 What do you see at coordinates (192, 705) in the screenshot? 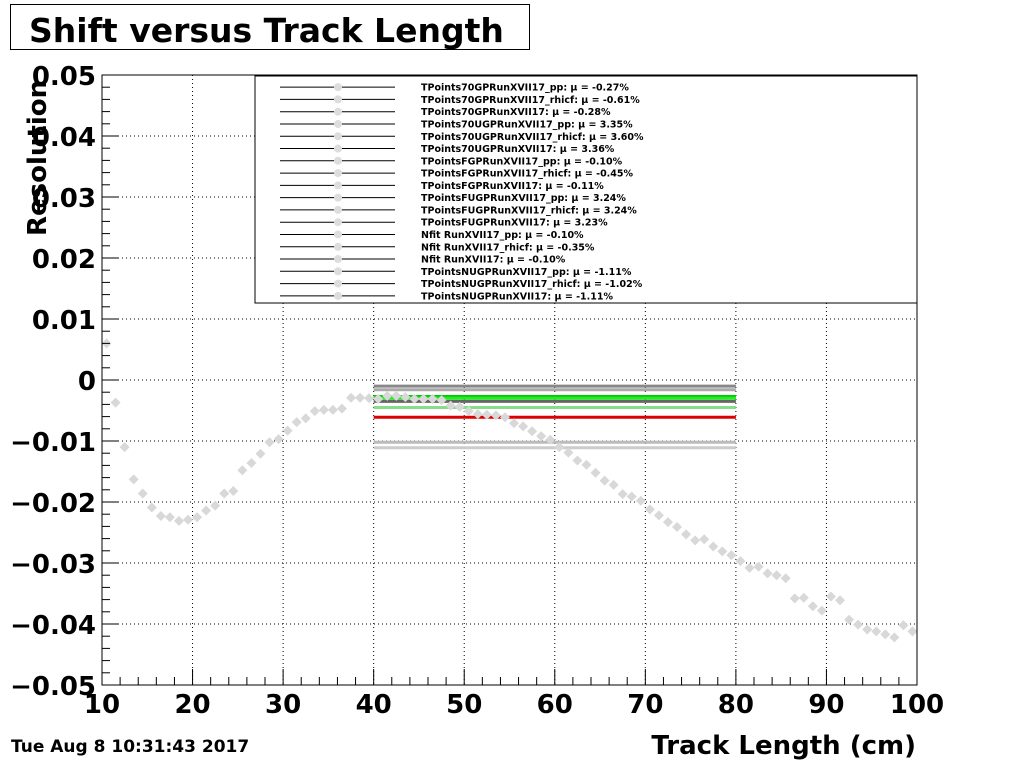
I see `x-tick-label: 20` at bounding box center [192, 705].